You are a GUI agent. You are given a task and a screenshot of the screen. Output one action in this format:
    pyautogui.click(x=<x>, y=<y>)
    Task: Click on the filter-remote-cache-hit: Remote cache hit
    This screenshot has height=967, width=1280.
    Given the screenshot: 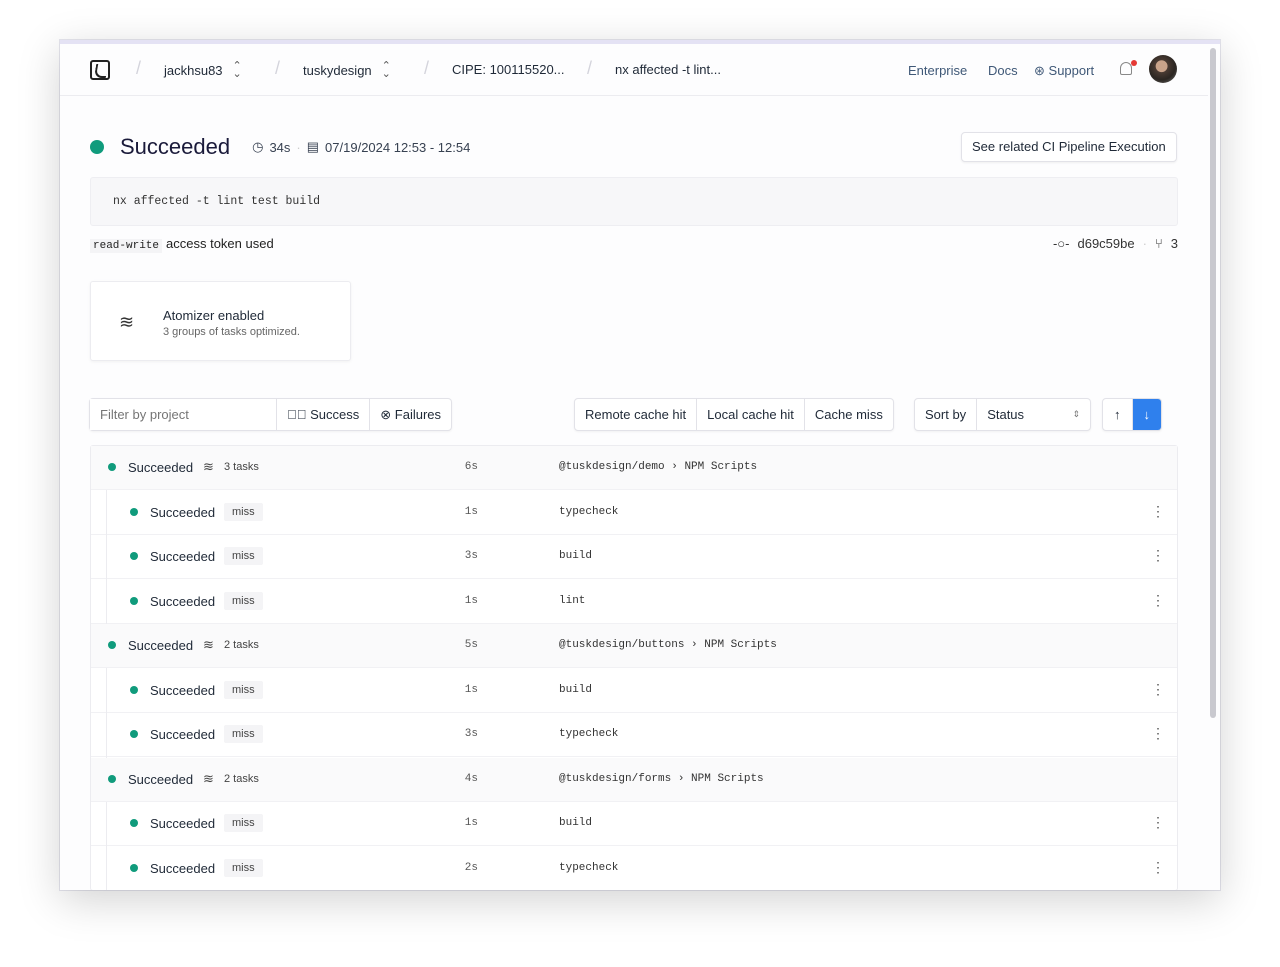 What is the action you would take?
    pyautogui.click(x=636, y=414)
    